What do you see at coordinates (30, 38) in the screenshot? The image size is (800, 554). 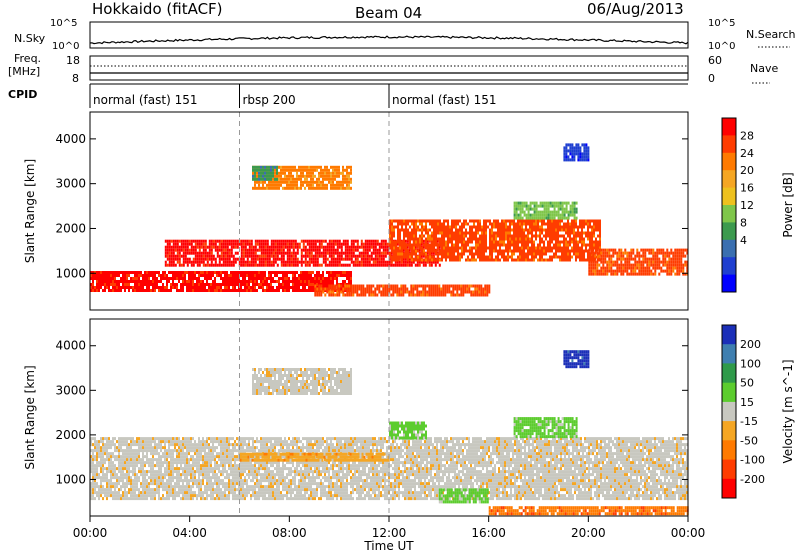 I see `nsky-label: N.Sky` at bounding box center [30, 38].